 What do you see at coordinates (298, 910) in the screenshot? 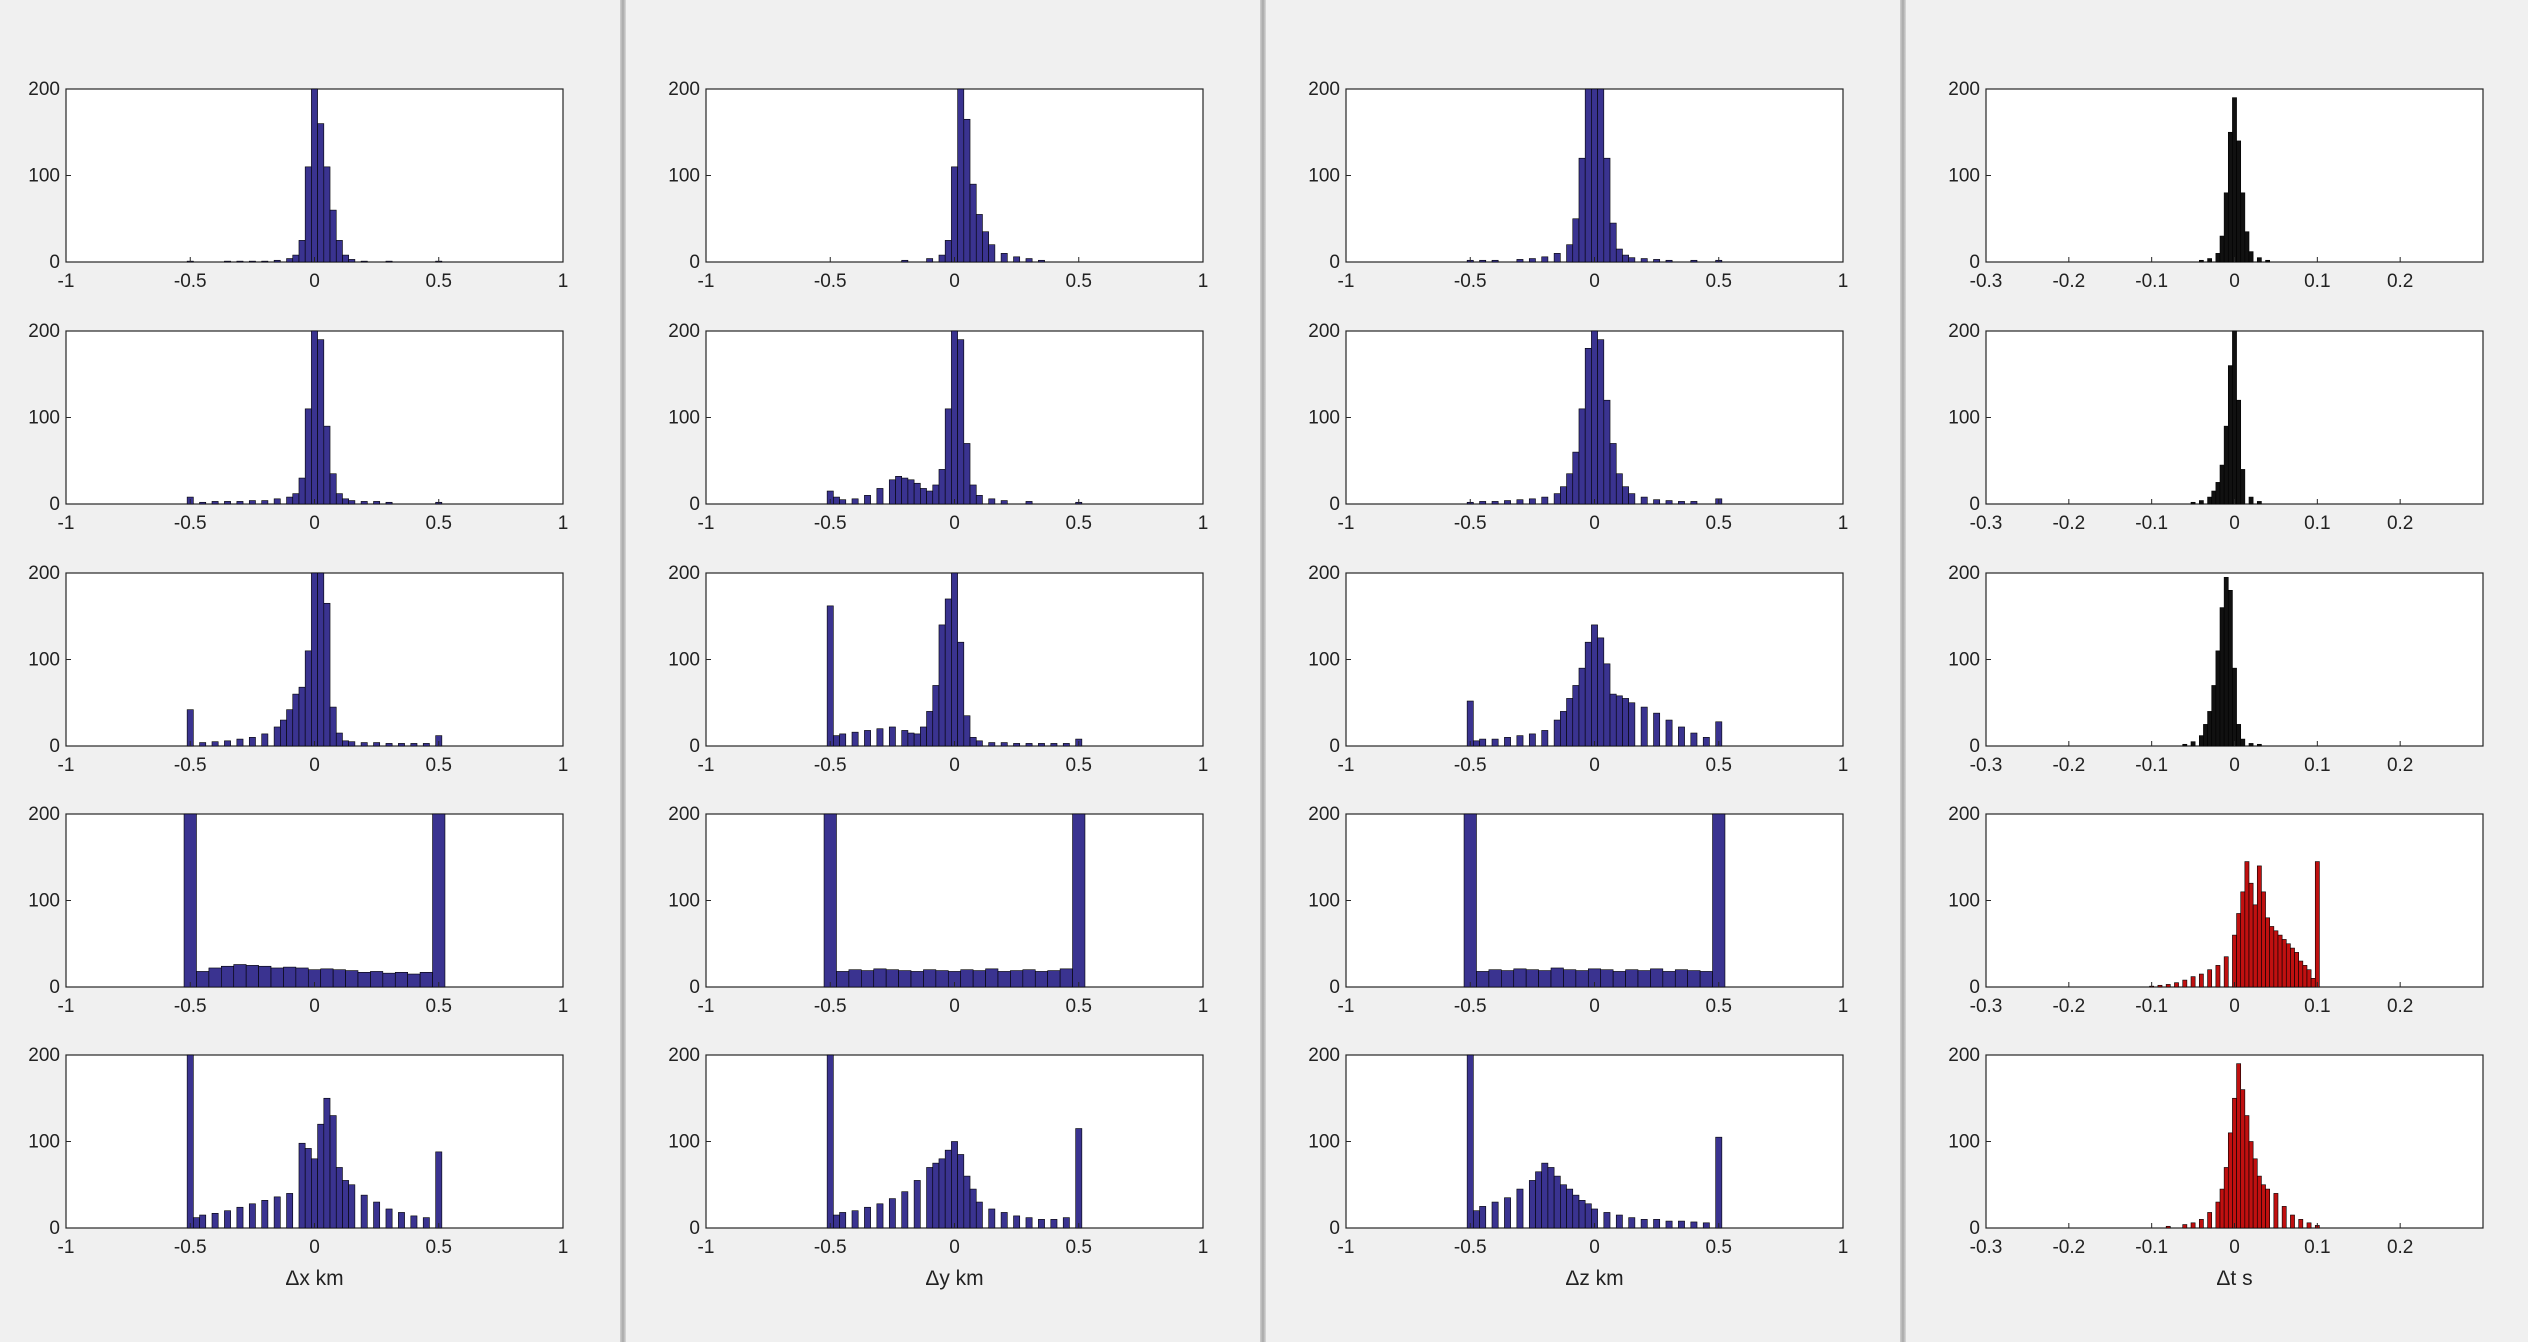
I see `histogram-1-4: -1 -0.5 0 0.5 1 0 100 200` at bounding box center [298, 910].